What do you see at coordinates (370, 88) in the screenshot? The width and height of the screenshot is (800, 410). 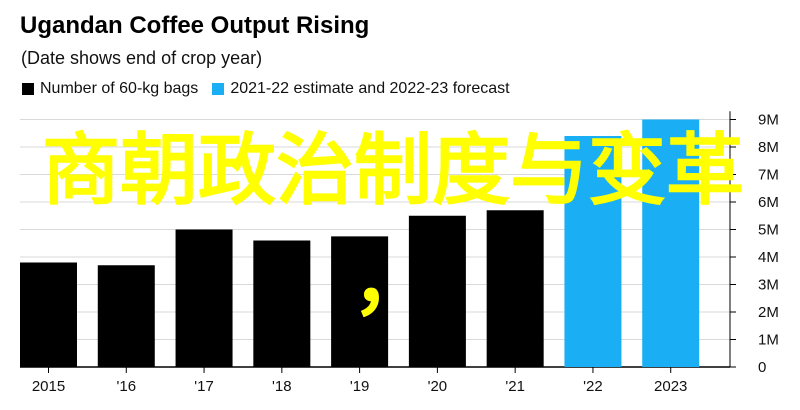 I see `legend-label-estimate: 2021-22 estimate and 2022-23 forecast` at bounding box center [370, 88].